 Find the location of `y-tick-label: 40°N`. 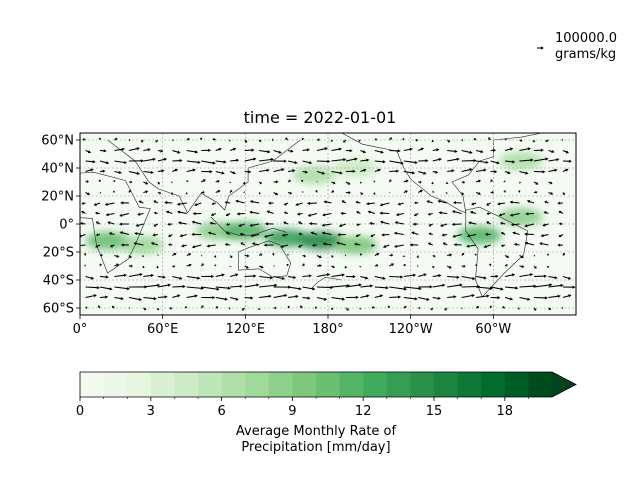

y-tick-label: 40°N is located at coordinates (57, 169).